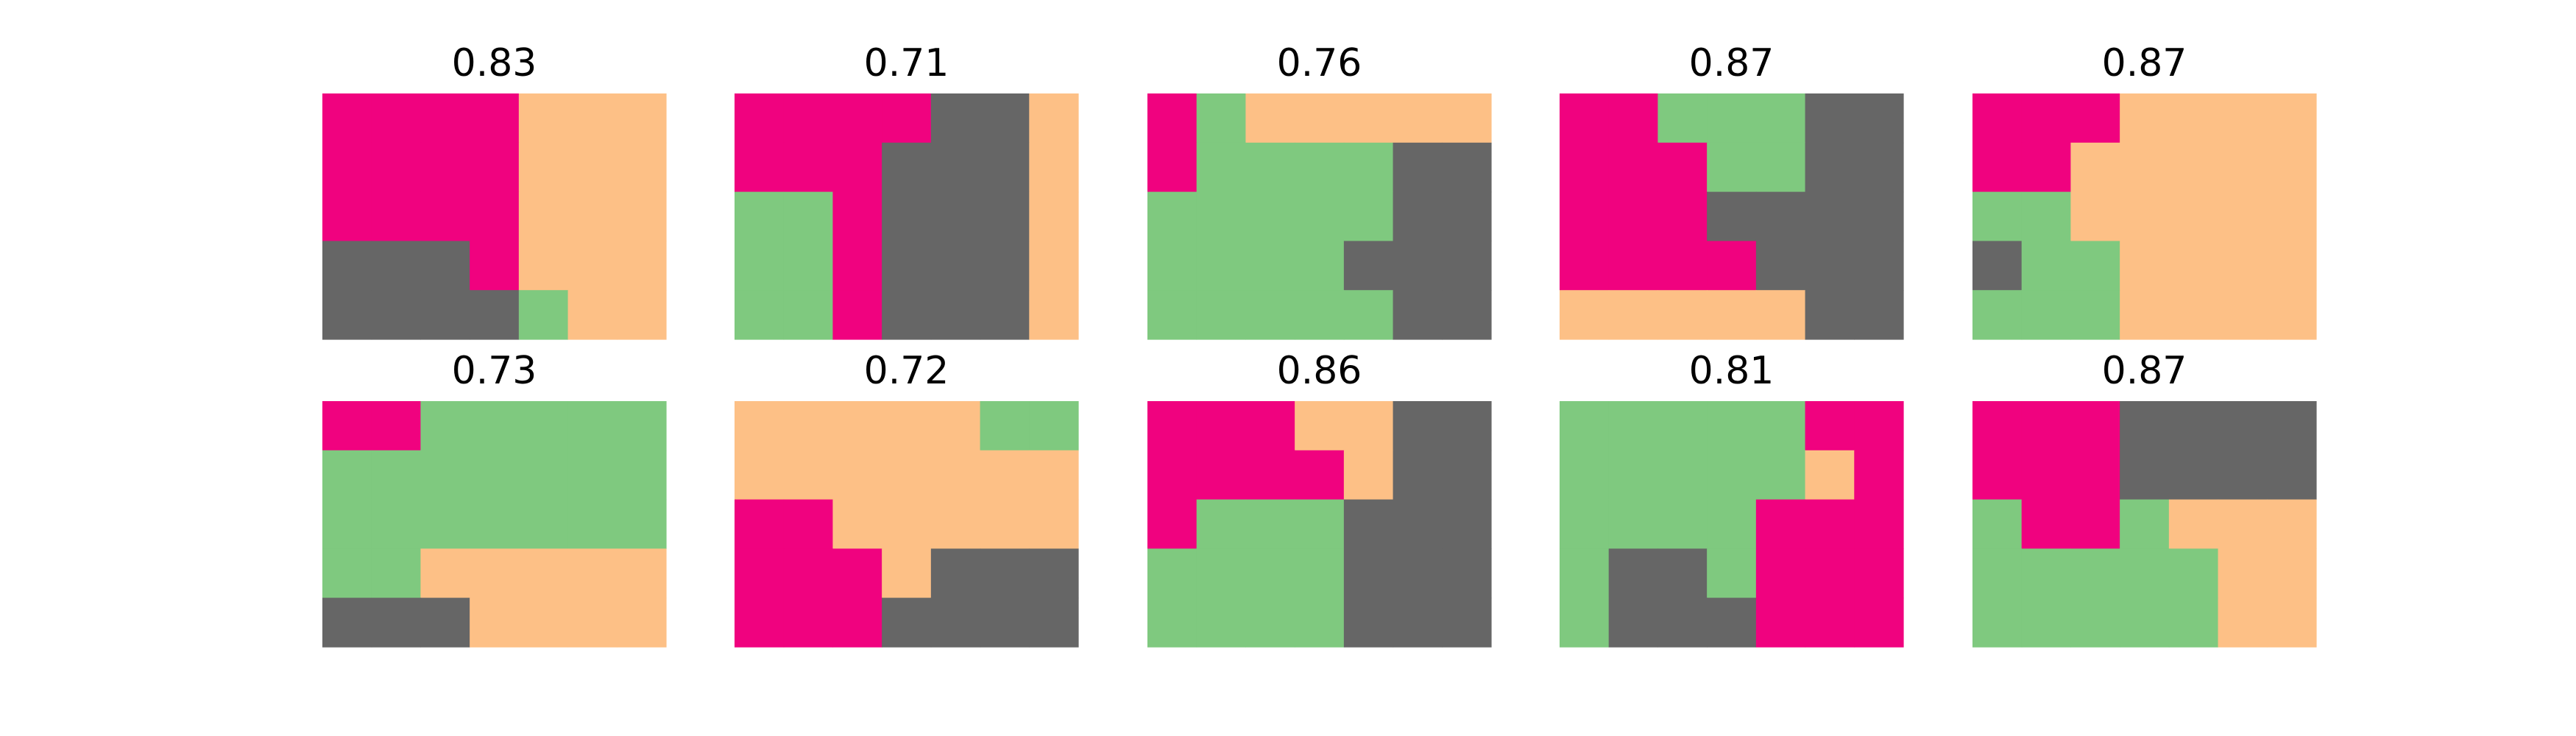 Image resolution: width=2576 pixels, height=736 pixels. What do you see at coordinates (2144, 63) in the screenshot?
I see `panel-title: 0.87` at bounding box center [2144, 63].